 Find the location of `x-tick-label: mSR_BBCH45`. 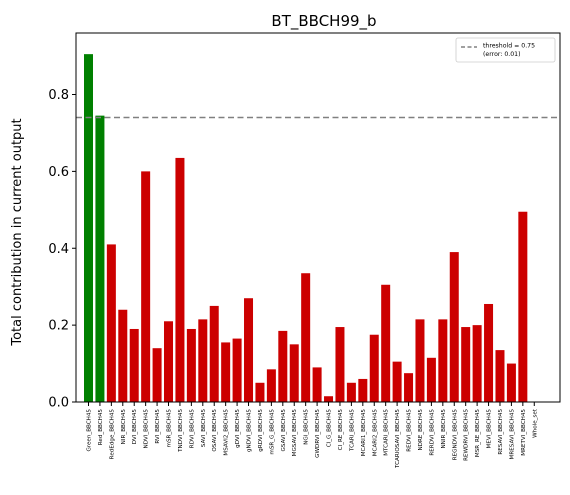

x-tick-label: mSR_BBCH45 is located at coordinates (170, 428).